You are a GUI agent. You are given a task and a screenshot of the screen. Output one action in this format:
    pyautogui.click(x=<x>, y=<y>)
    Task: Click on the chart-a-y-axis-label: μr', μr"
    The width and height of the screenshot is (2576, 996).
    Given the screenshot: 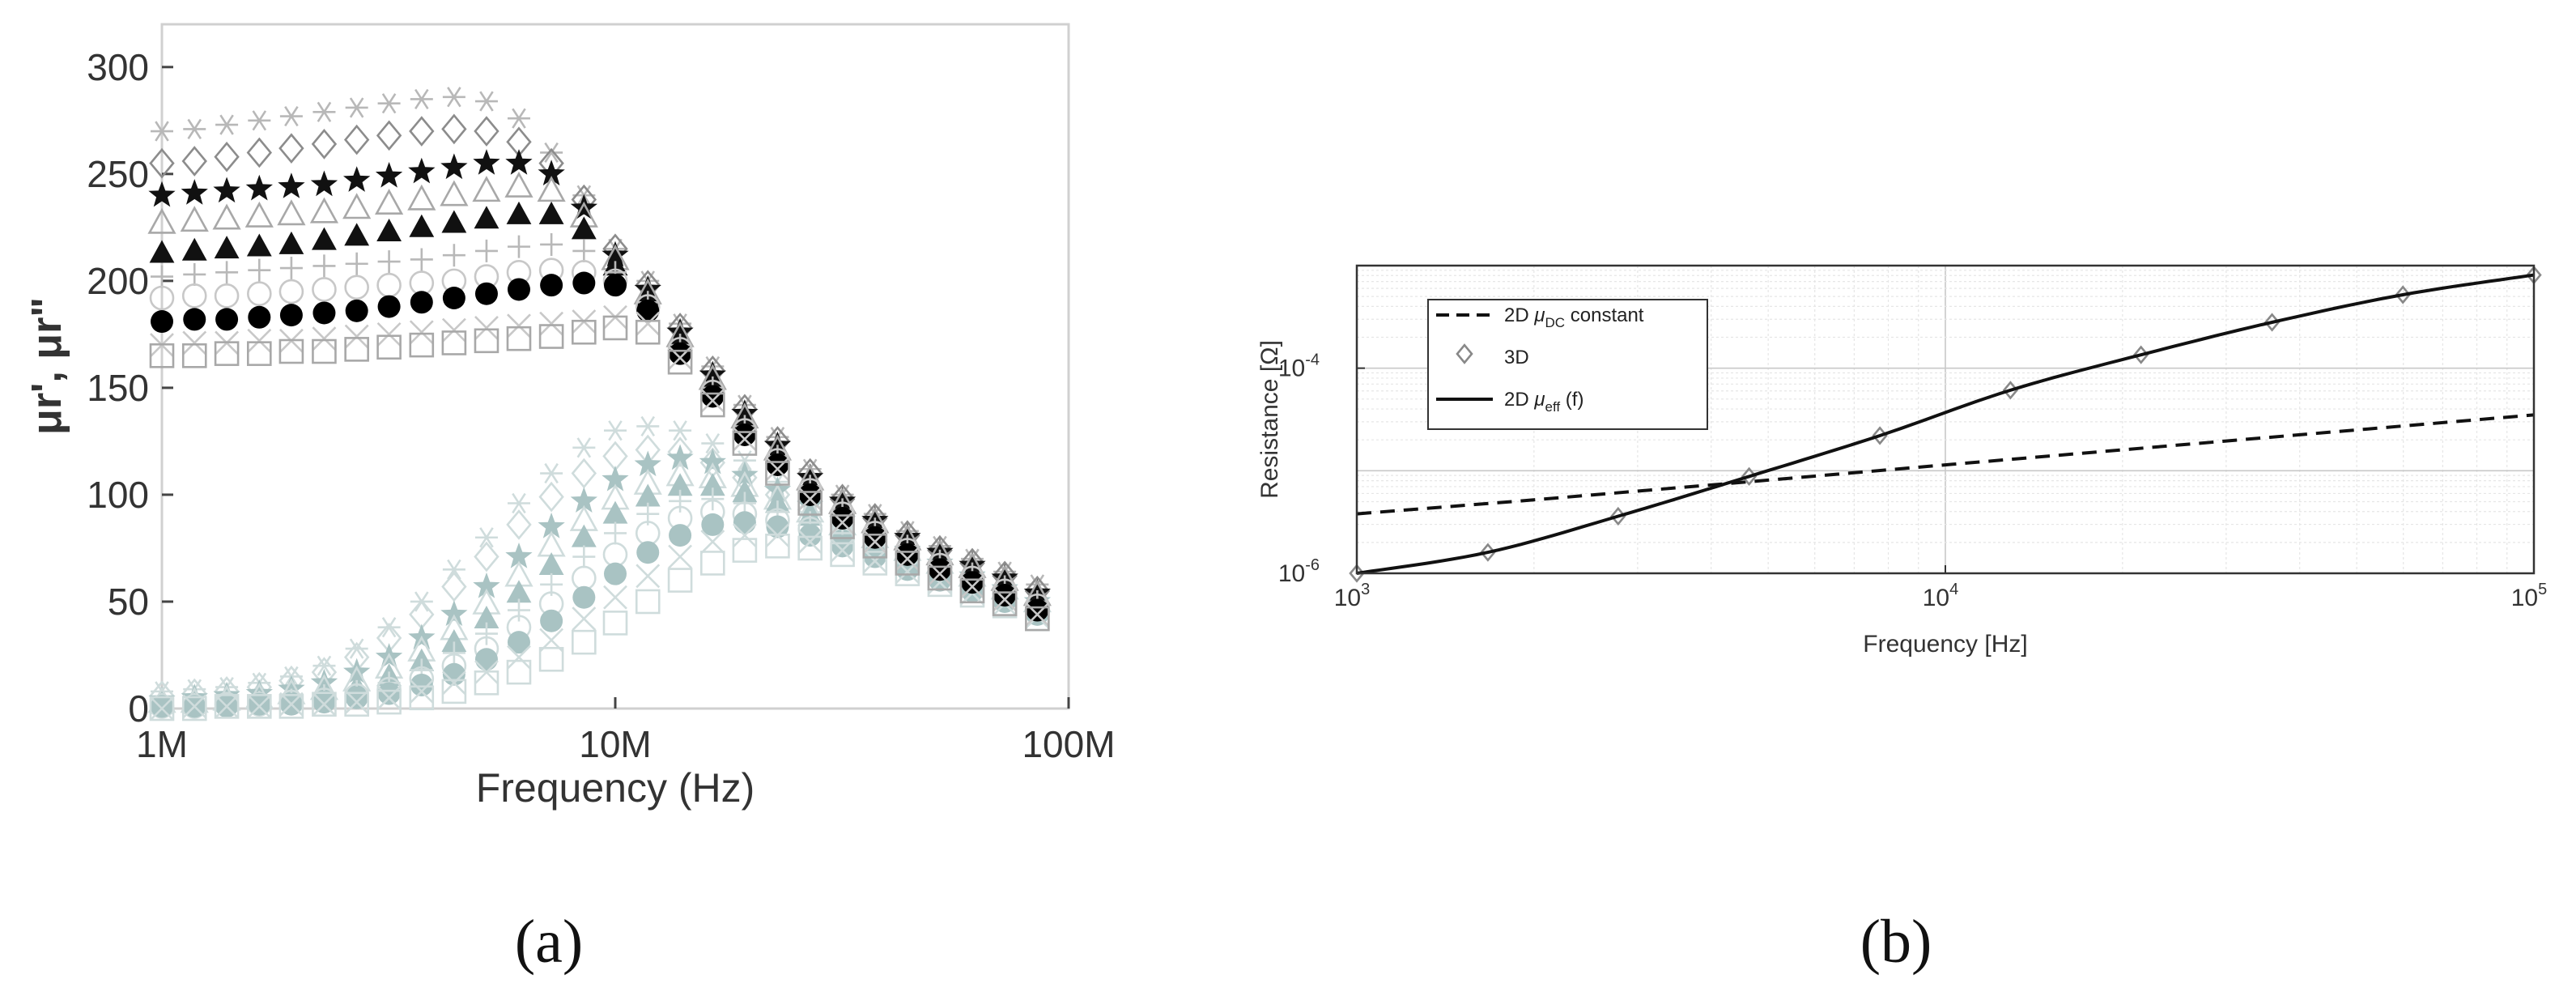 What is the action you would take?
    pyautogui.click(x=47, y=366)
    